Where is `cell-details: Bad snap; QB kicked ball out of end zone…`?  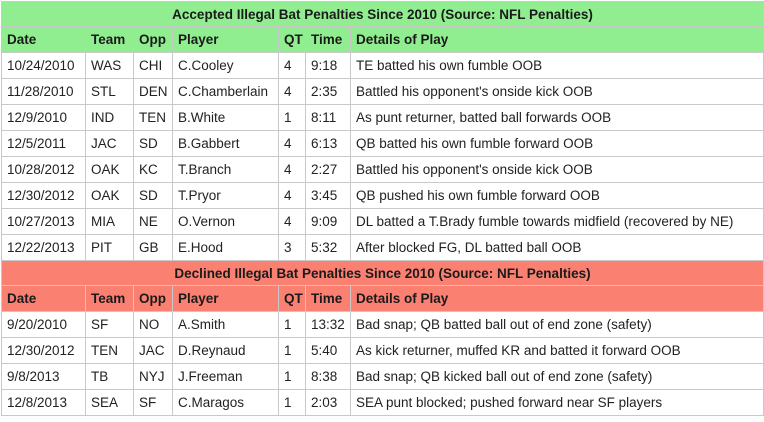 cell-details: Bad snap; QB kicked ball out of end zone… is located at coordinates (556, 376).